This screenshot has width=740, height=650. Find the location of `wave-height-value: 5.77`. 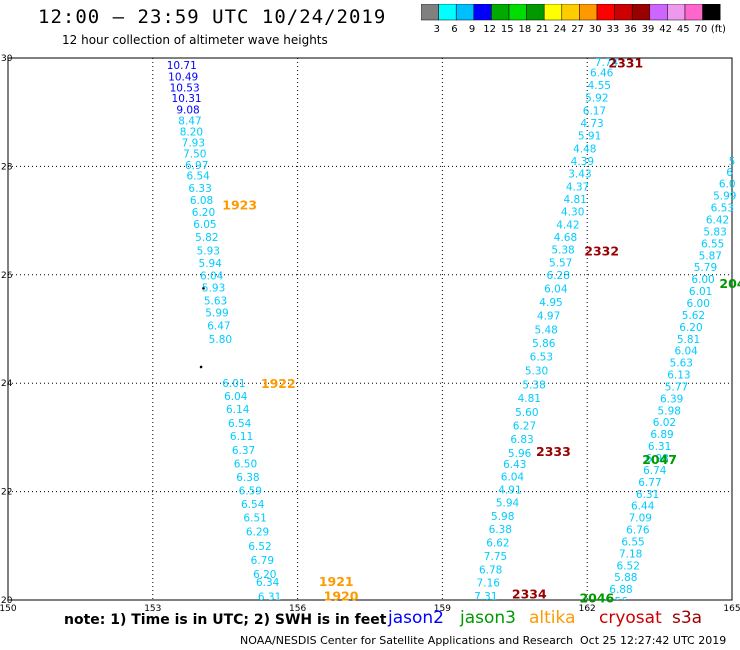

wave-height-value: 5.77 is located at coordinates (676, 387).